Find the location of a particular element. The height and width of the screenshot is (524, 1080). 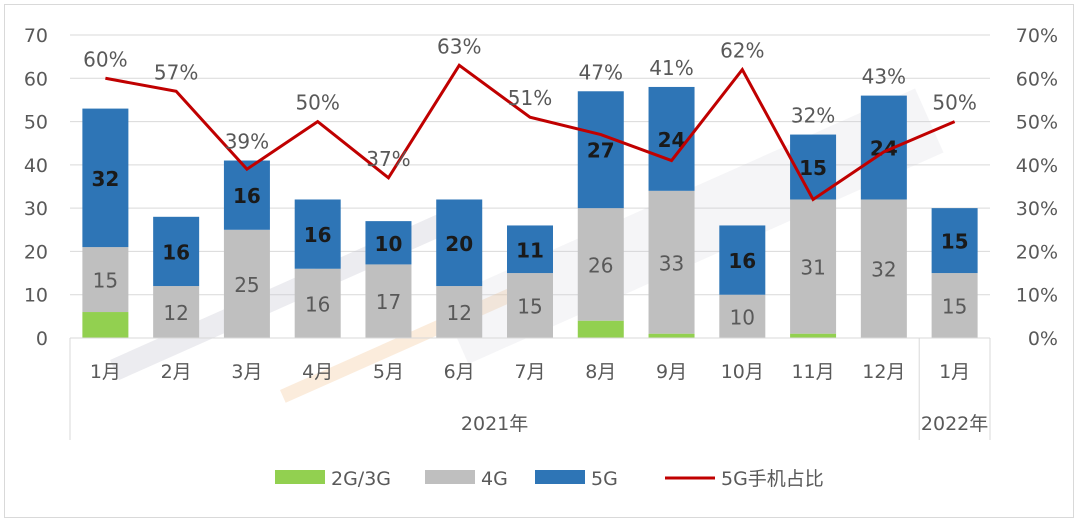

data-label: 26 is located at coordinates (600, 265).